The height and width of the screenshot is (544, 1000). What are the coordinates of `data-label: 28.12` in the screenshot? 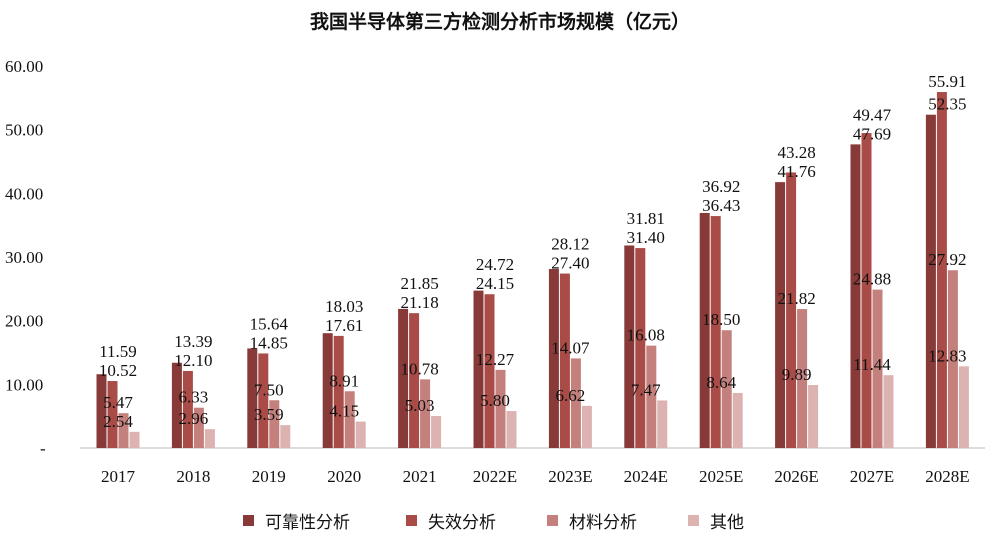 It's located at (570, 244).